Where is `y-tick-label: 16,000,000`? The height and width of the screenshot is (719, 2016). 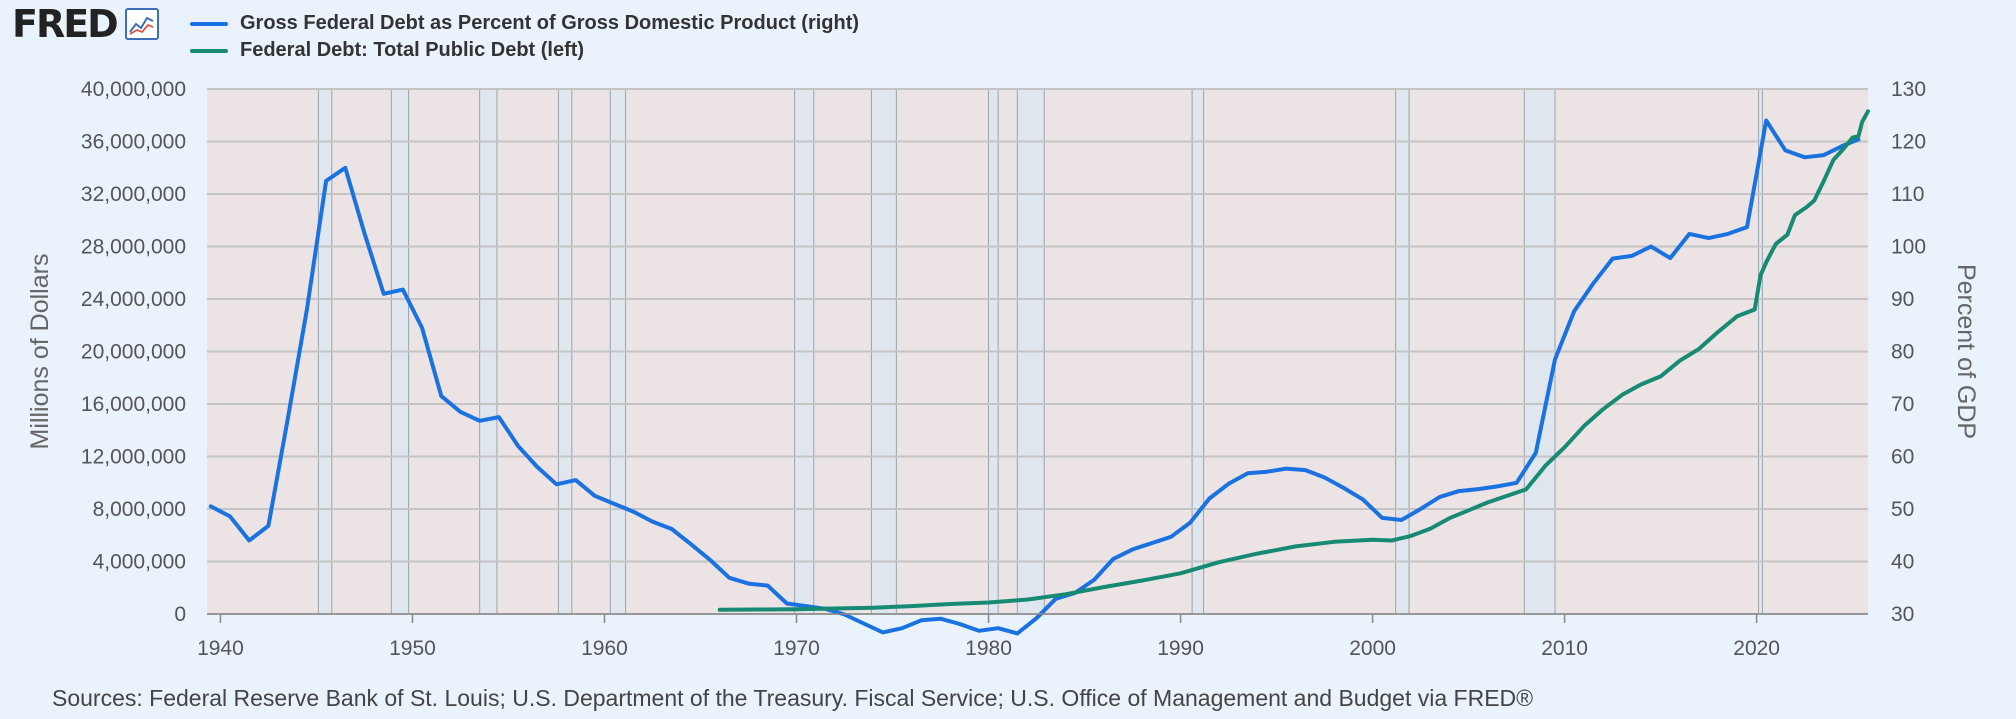 y-tick-label: 16,000,000 is located at coordinates (133, 404).